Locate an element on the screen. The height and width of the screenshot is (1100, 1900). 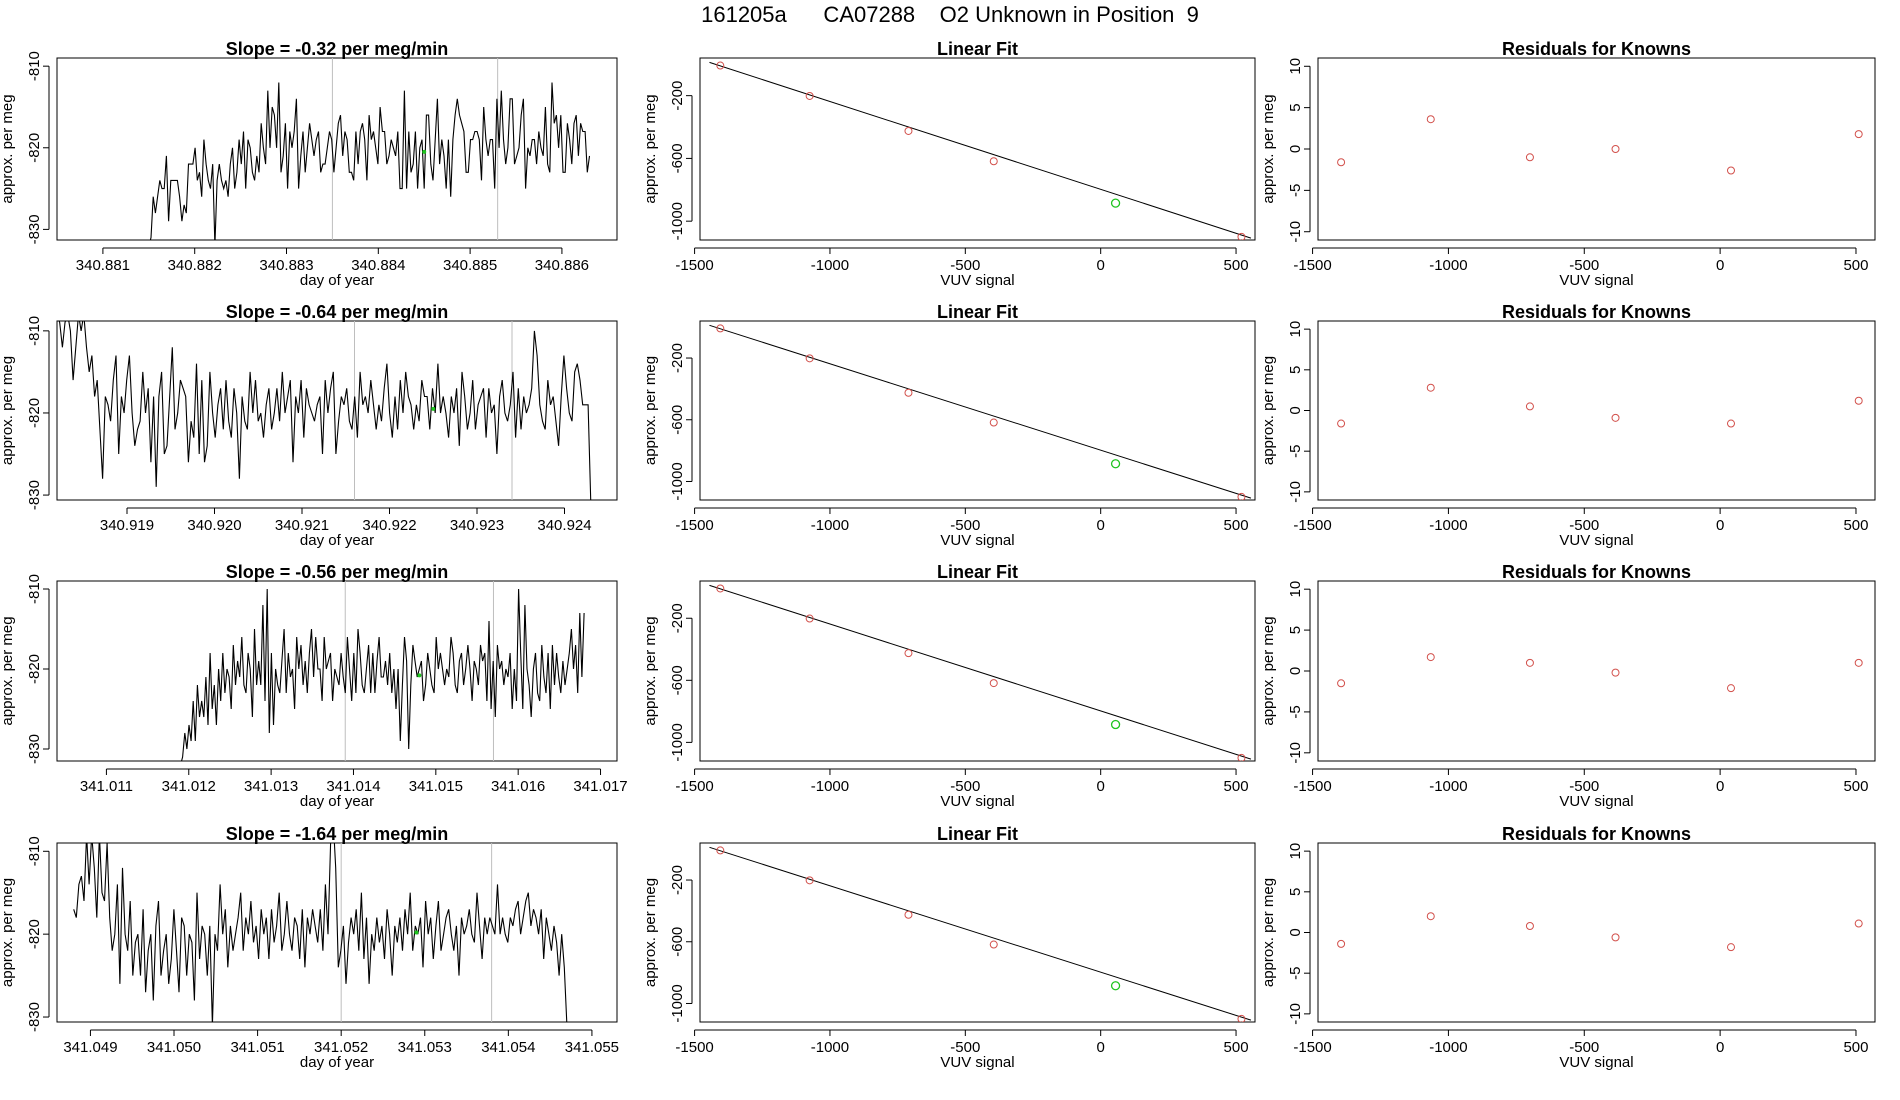
page-title: 161205a CA07288 O2 Unknown in Position 9 is located at coordinates (950, 14).